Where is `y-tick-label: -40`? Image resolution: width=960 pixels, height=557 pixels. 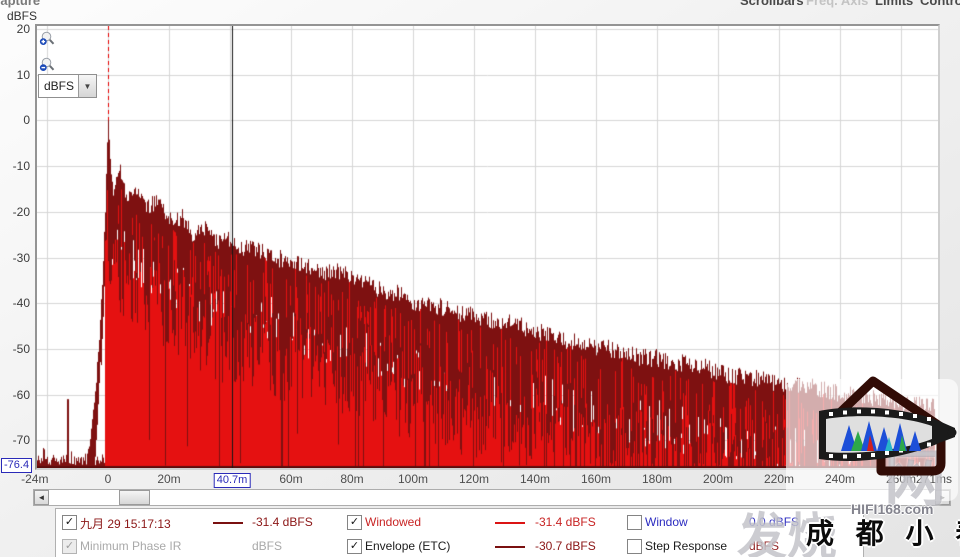
y-tick-label: -40 is located at coordinates (21, 303).